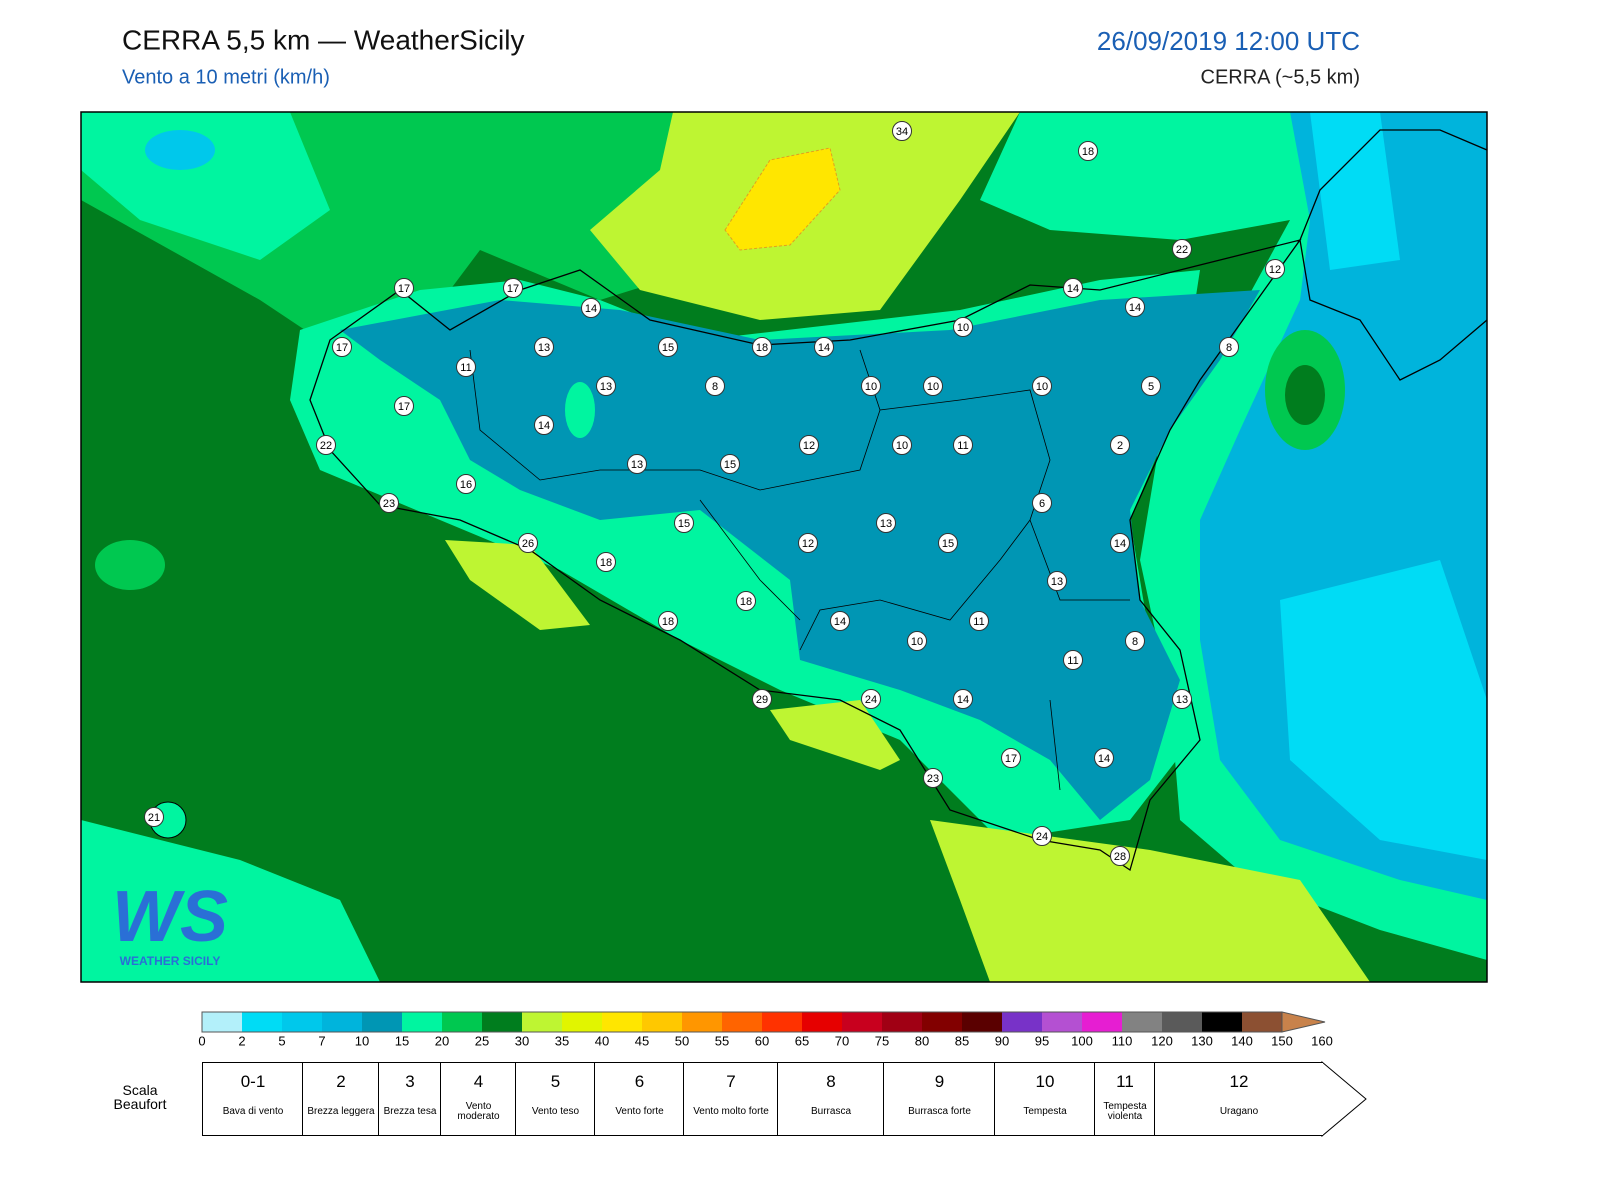 This screenshot has height=1200, width=1600. What do you see at coordinates (562, 1040) in the screenshot?
I see `colorbar-tick-label: 35` at bounding box center [562, 1040].